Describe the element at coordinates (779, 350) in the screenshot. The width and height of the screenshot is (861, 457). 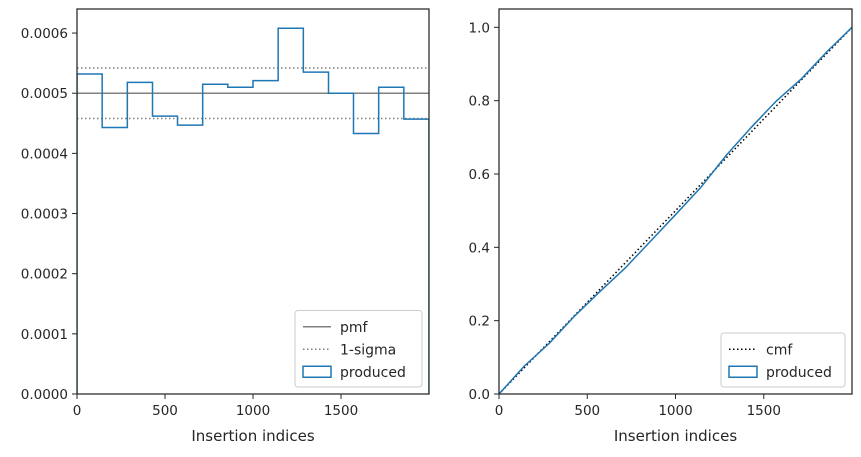
I see `legend-cmf-label: cmf` at that location.